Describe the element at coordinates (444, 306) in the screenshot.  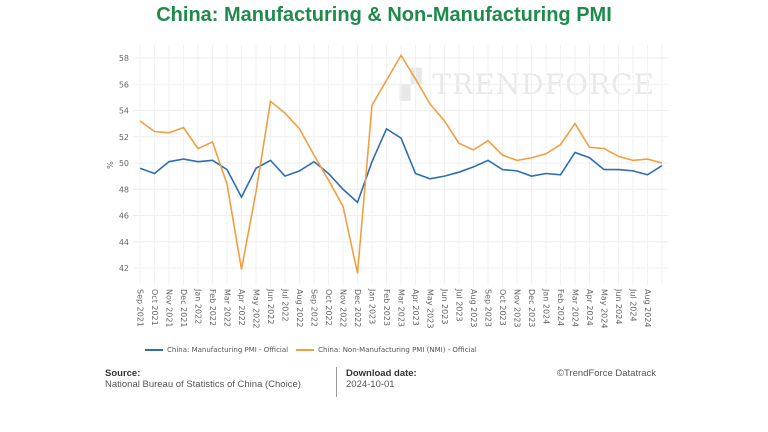
I see `x-tick-label: Jun 2023` at that location.